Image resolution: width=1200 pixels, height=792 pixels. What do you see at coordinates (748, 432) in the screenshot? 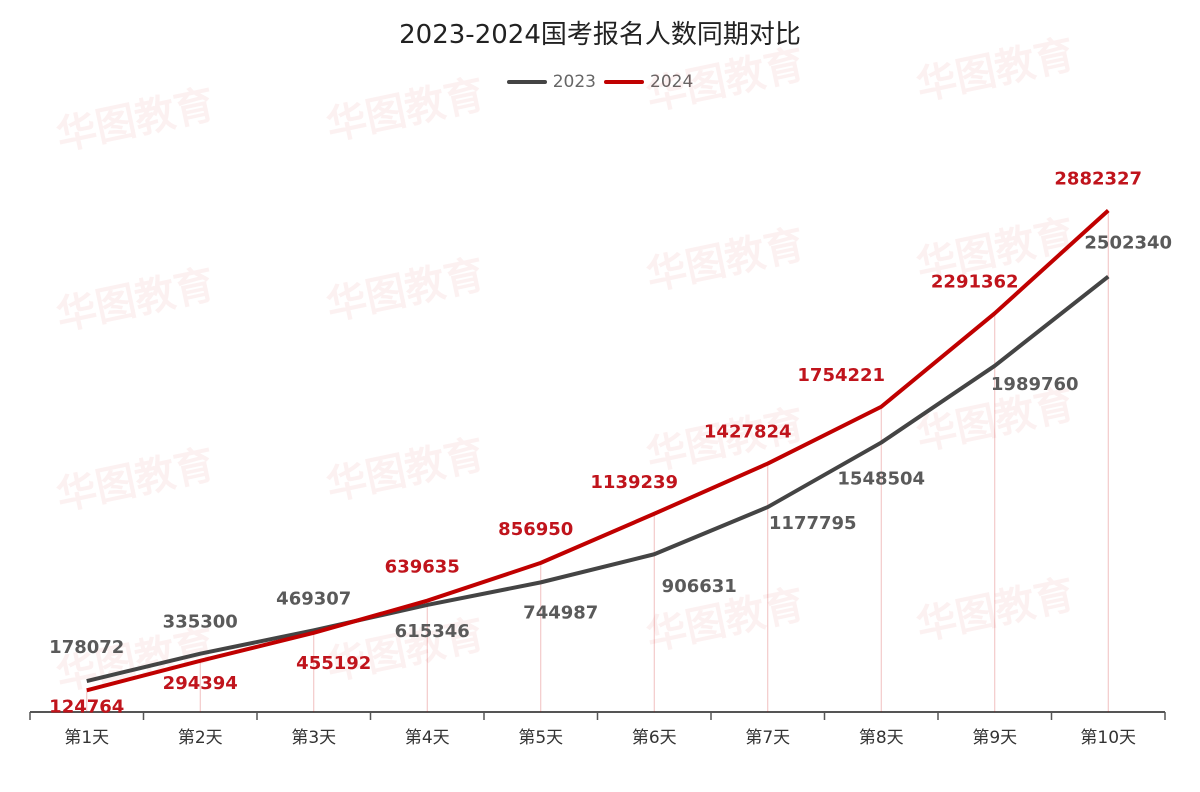
I see `data-label-2024: 1427824` at bounding box center [748, 432].